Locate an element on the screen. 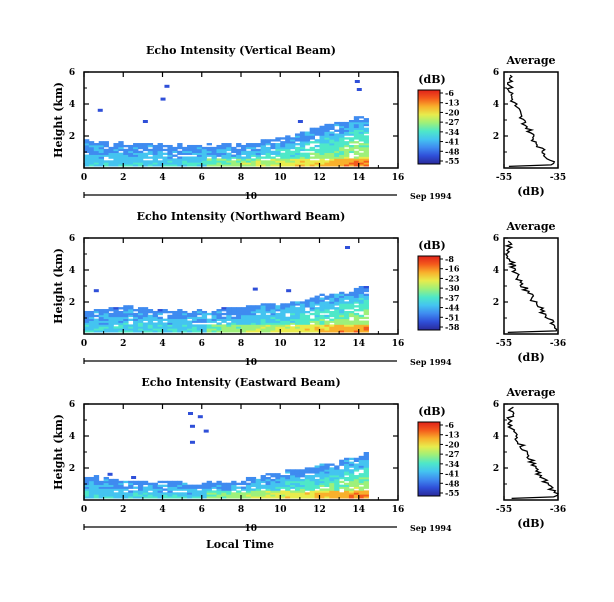 Image resolution: width=614 pixels, height=602 pixels. panel-title: Echo Intensity (Northward Beam) is located at coordinates (241, 216).